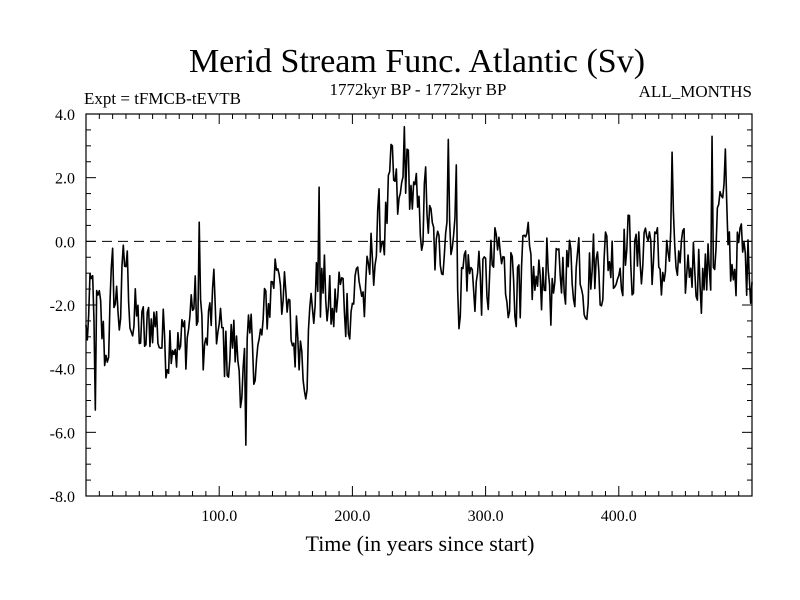 This screenshot has height=600, width=800. What do you see at coordinates (695, 91) in the screenshot?
I see `chart-subtitle-right: ALL_MONTHS` at bounding box center [695, 91].